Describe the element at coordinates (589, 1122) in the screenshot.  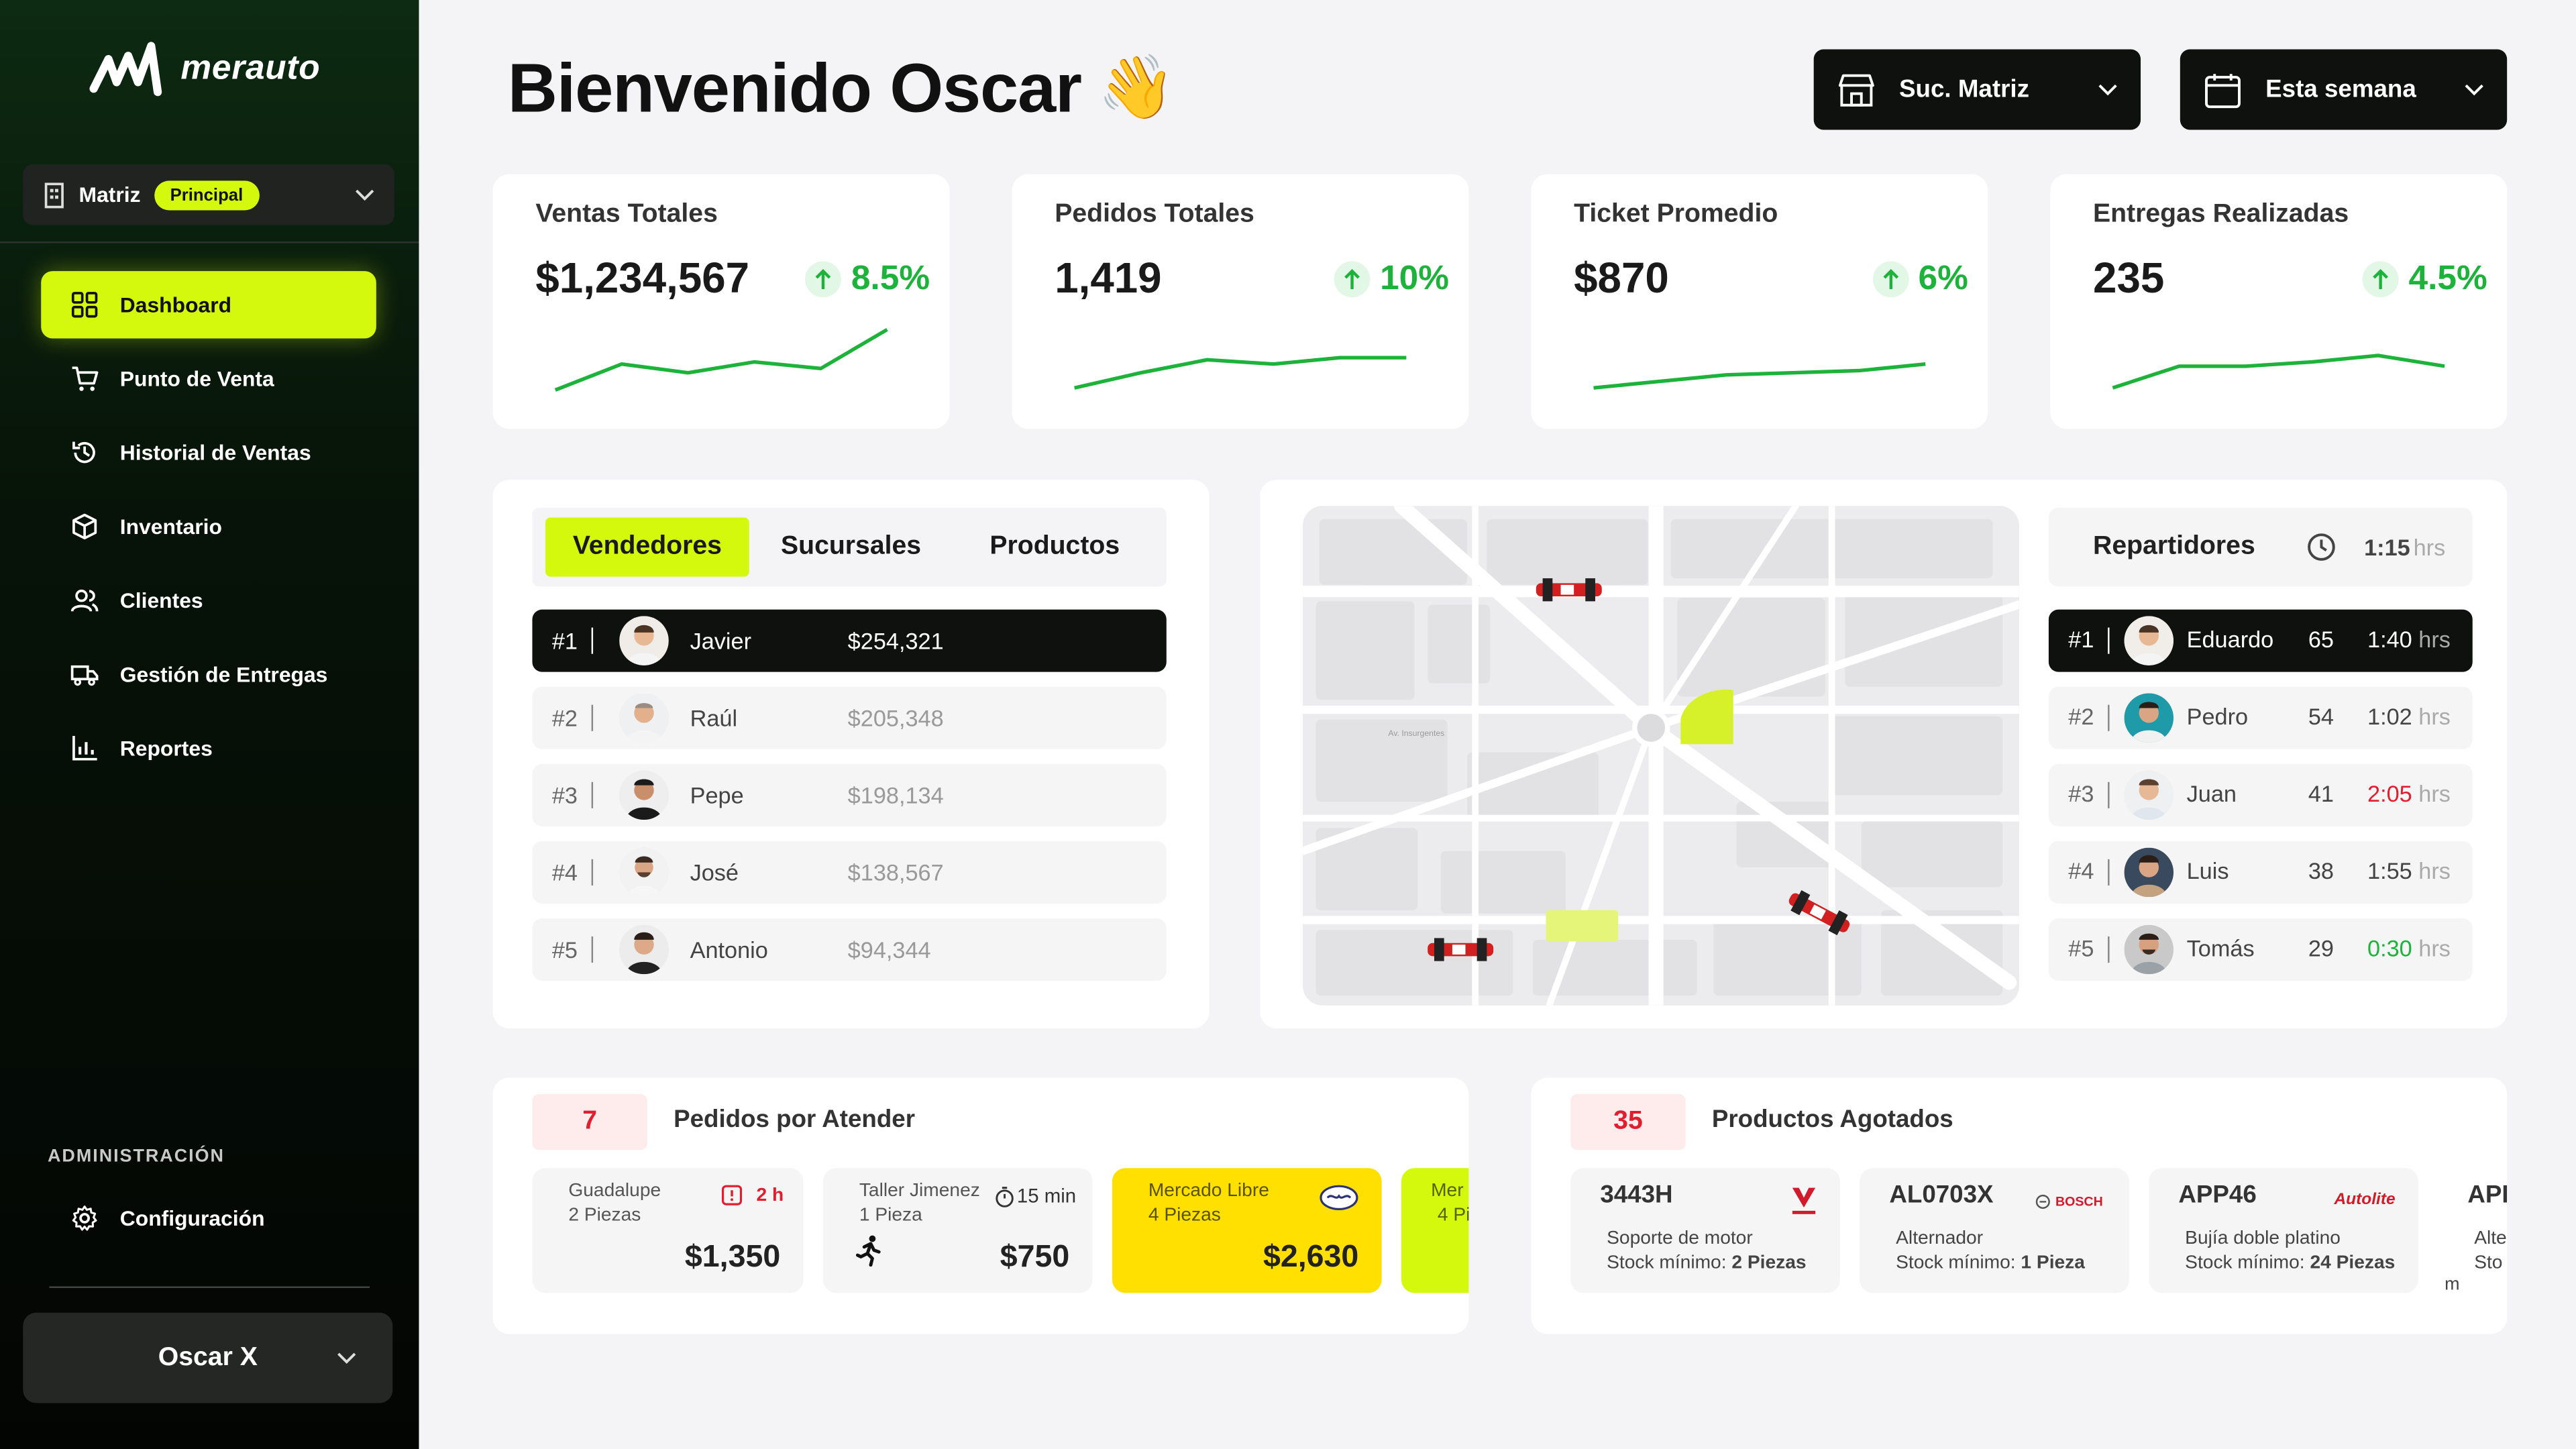
I see `pending-count-badge: 7` at that location.